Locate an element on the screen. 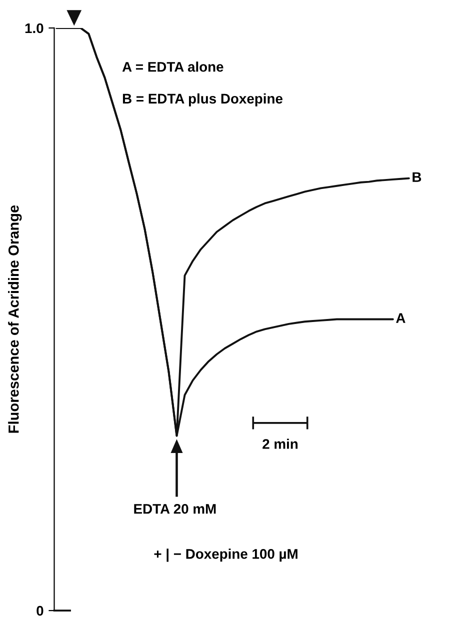 This screenshot has height=636, width=452. annotation: EDTA 20 mM is located at coordinates (175, 509).